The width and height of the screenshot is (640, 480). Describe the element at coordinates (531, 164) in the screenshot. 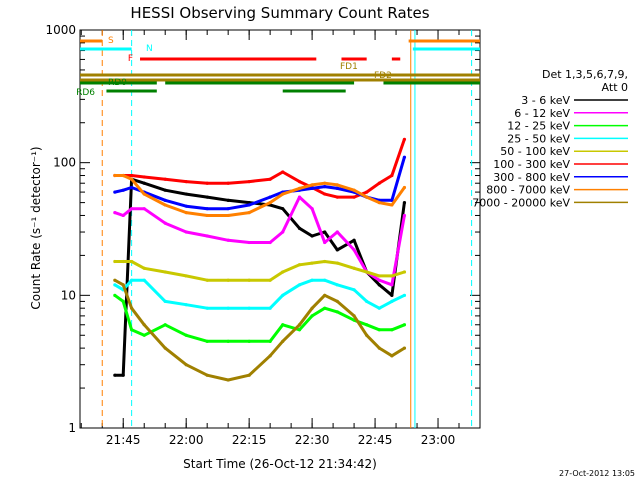

I see `legend-label-5: 100 - 300 keV` at that location.